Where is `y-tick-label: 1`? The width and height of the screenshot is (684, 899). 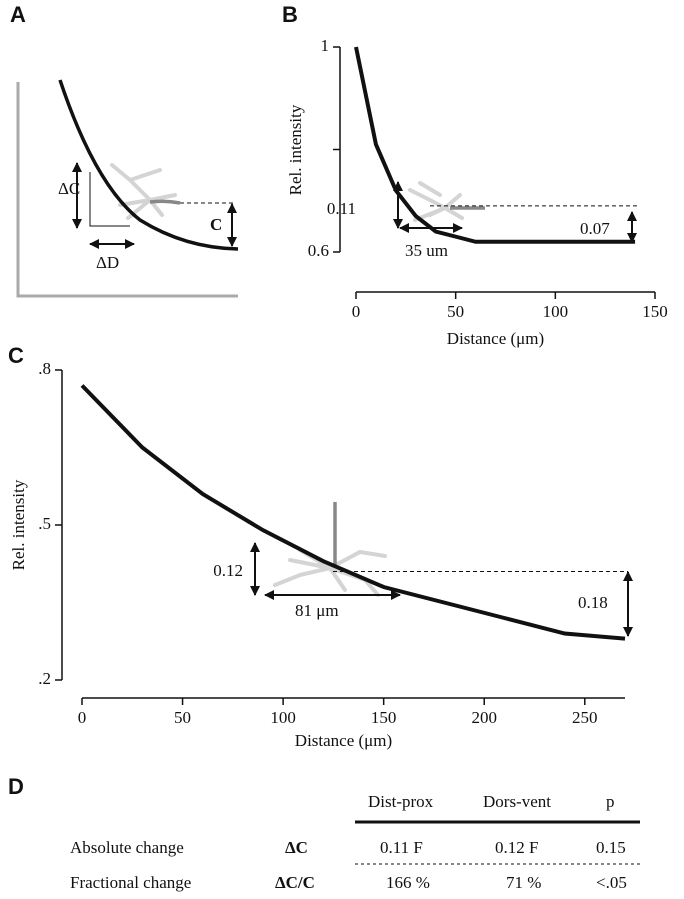
y-tick-label: 1 is located at coordinates (325, 45).